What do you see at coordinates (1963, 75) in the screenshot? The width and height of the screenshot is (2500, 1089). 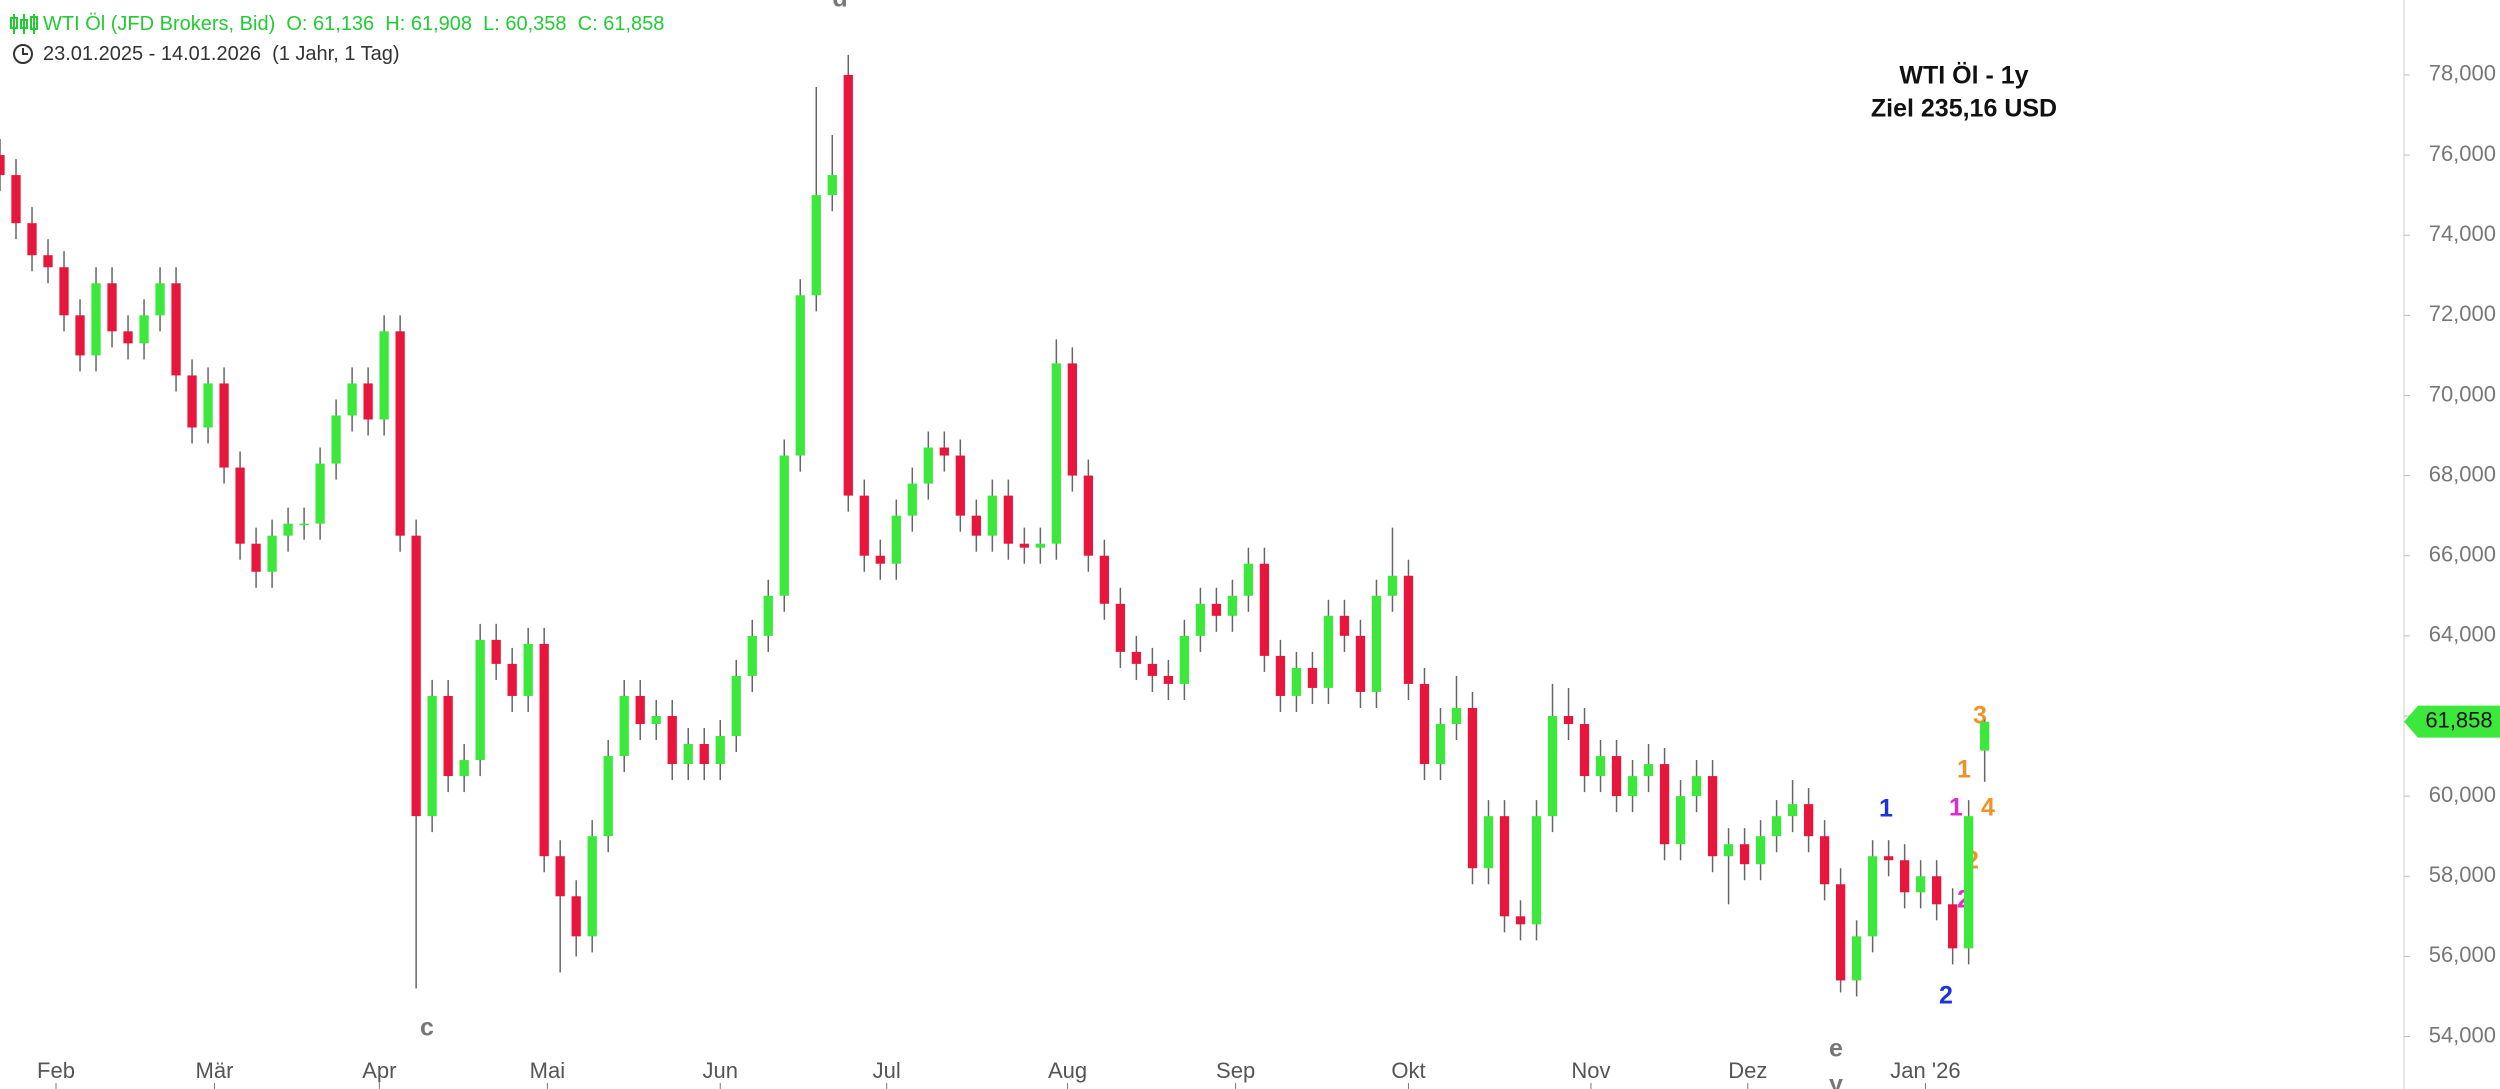 I see `annotation: WTI Öl - 1y` at bounding box center [1963, 75].